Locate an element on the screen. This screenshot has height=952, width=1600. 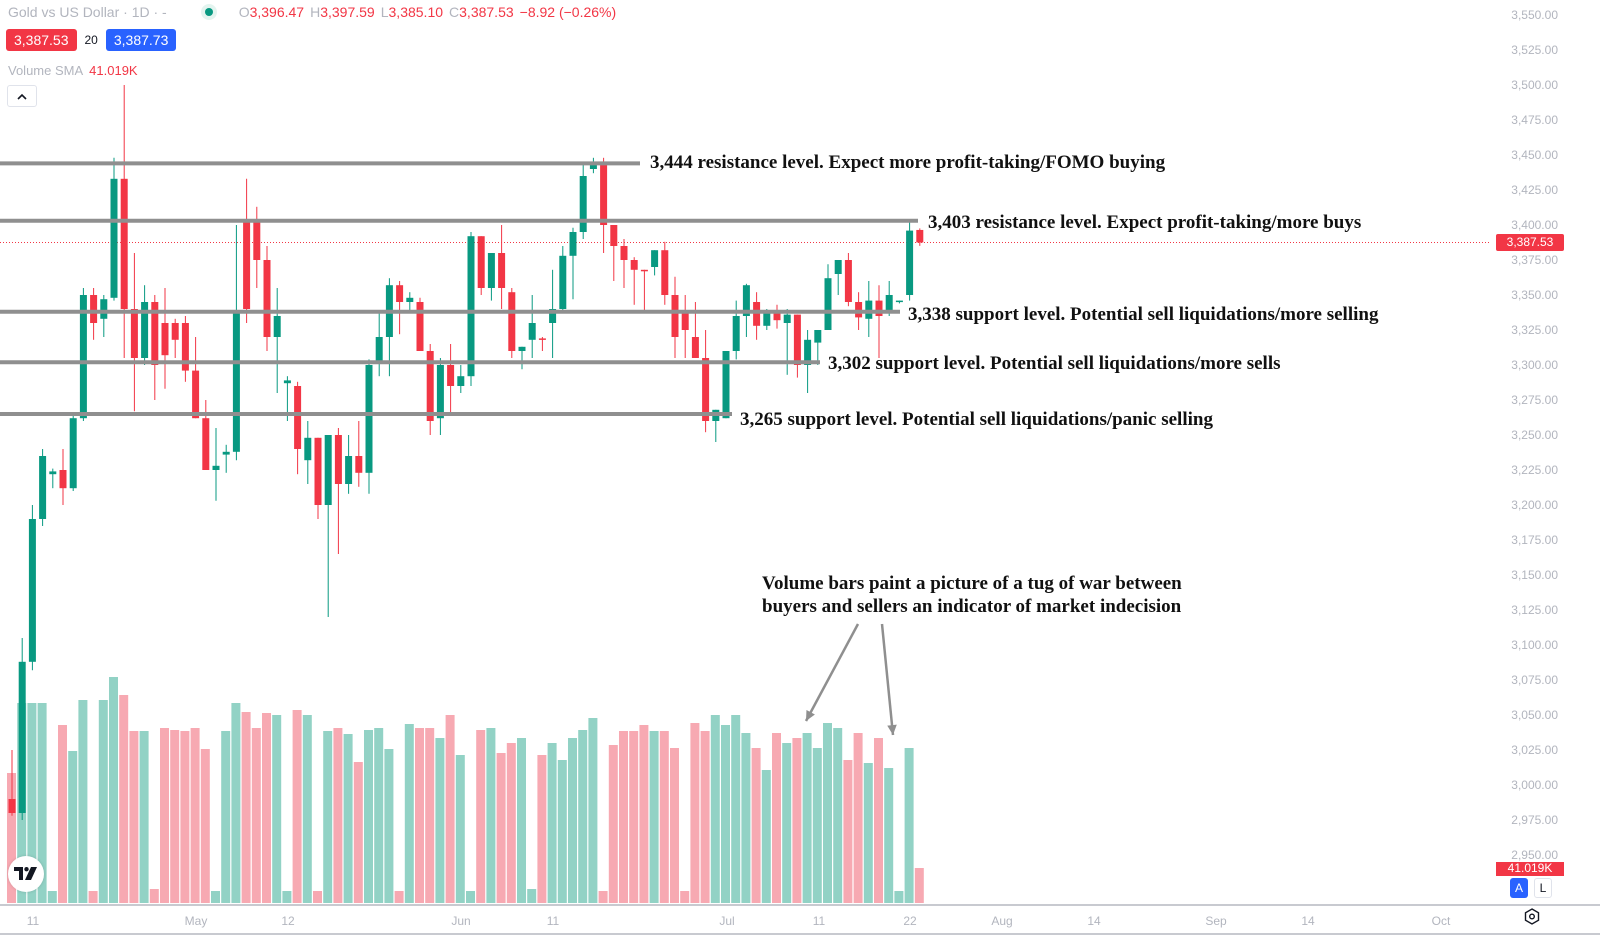
auto-scale-button: A is located at coordinates (1519, 888).